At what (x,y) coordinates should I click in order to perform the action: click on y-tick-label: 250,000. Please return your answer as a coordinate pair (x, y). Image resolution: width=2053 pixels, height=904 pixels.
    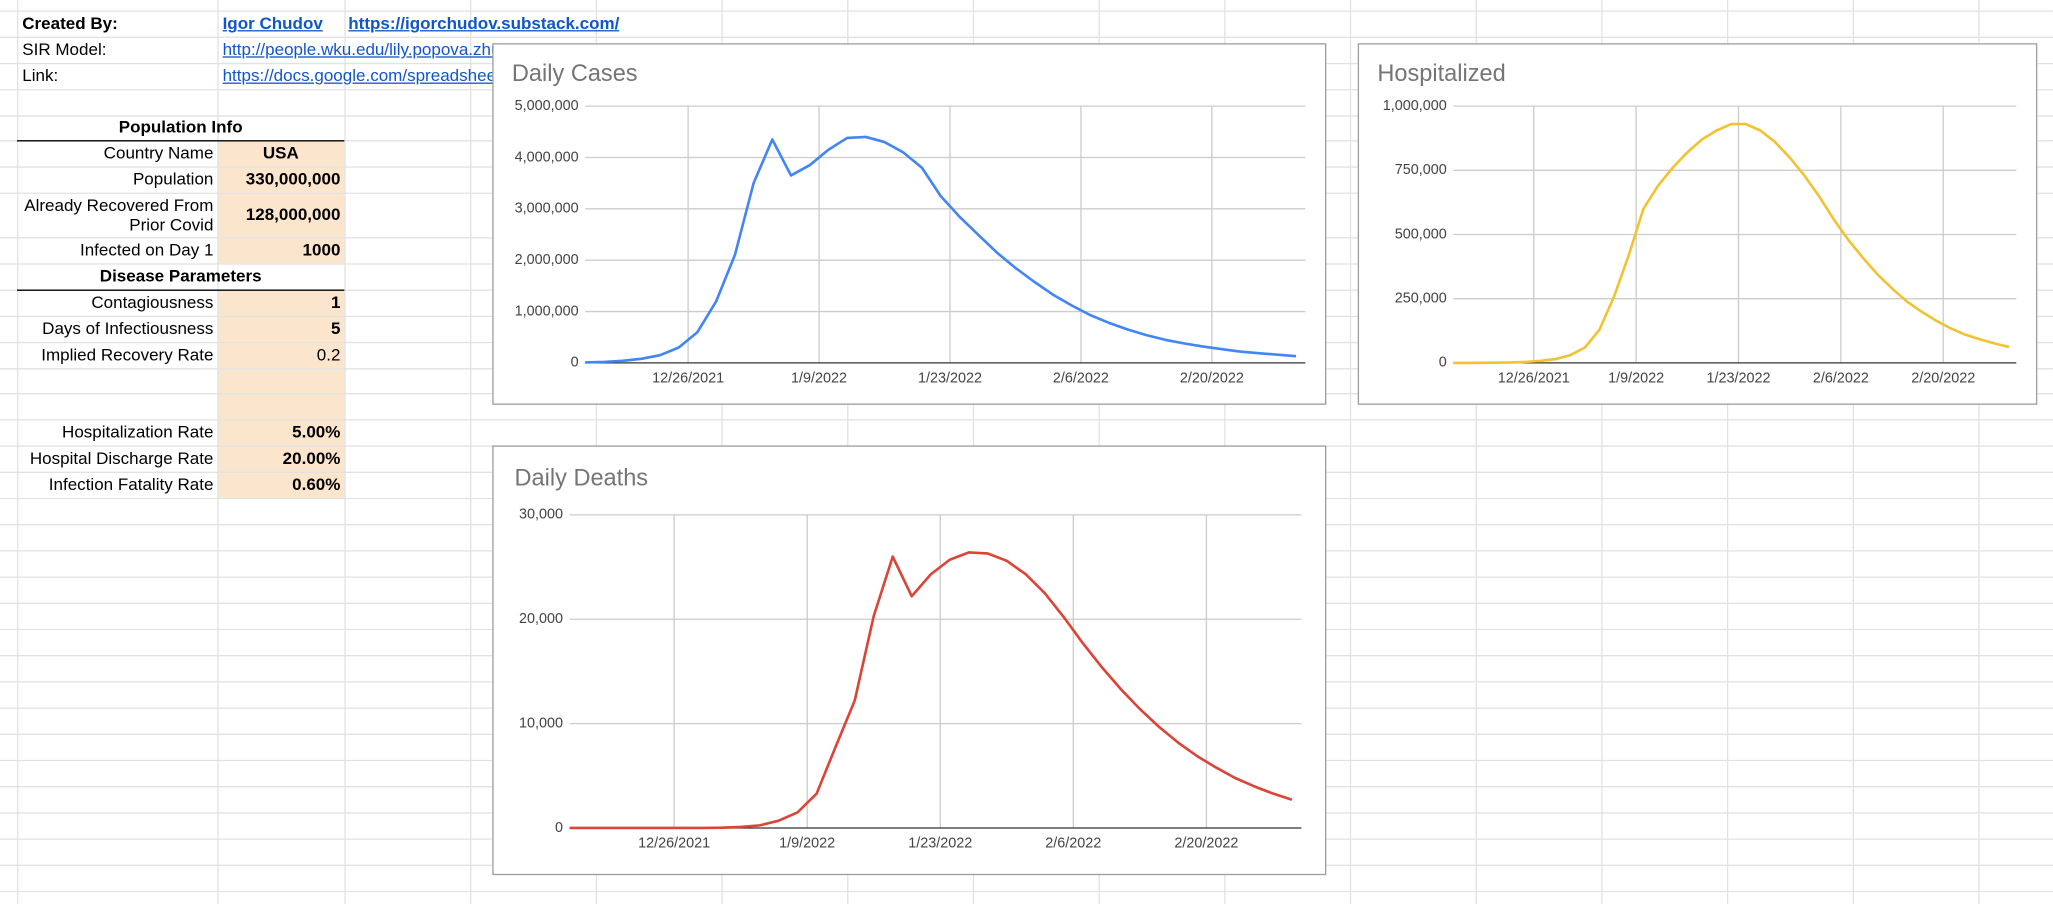
    Looking at the image, I should click on (1421, 298).